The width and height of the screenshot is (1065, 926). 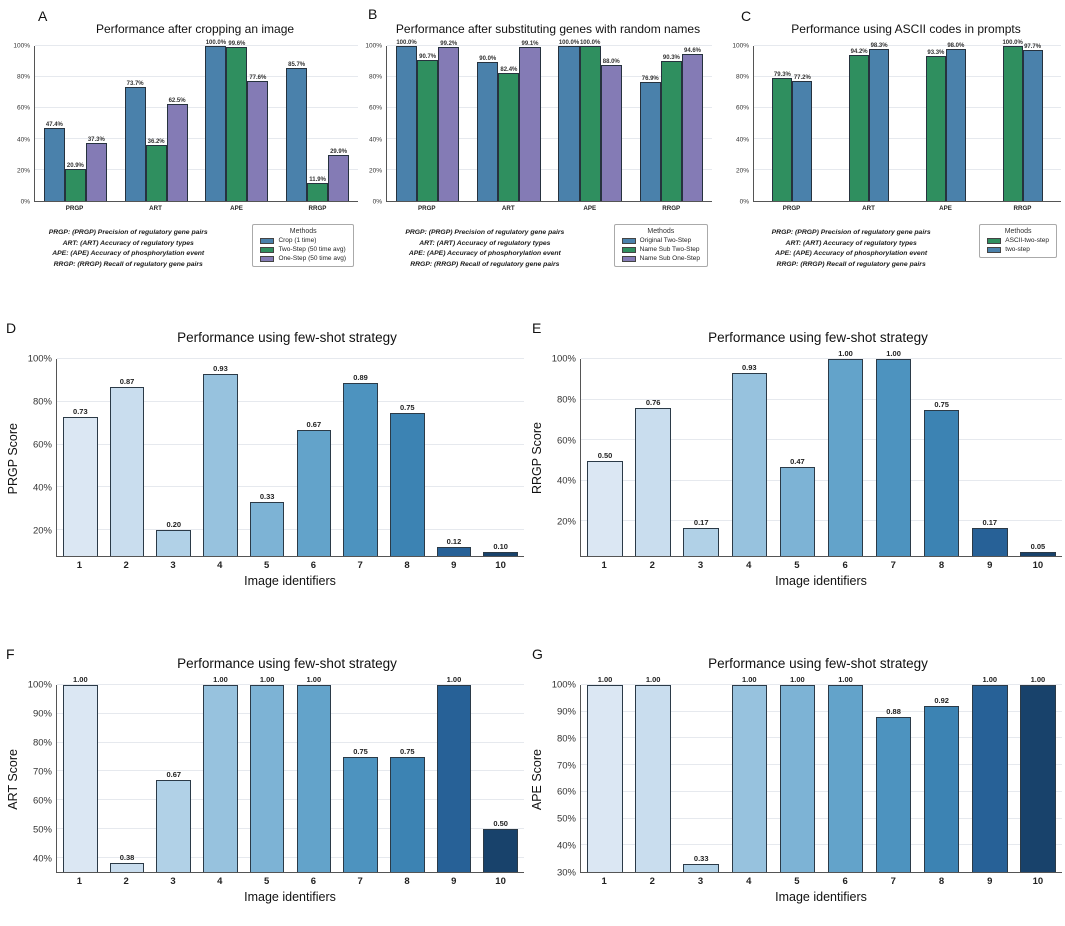 What do you see at coordinates (80, 481) in the screenshot?
I see `bar: 0.73` at bounding box center [80, 481].